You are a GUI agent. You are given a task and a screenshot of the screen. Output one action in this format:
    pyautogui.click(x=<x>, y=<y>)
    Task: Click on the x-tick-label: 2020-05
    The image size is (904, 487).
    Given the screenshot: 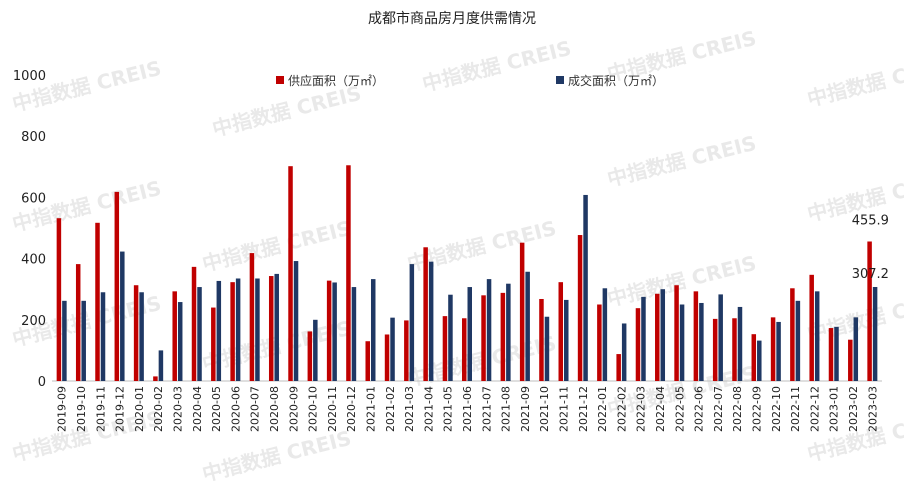 What is the action you would take?
    pyautogui.click(x=216, y=409)
    